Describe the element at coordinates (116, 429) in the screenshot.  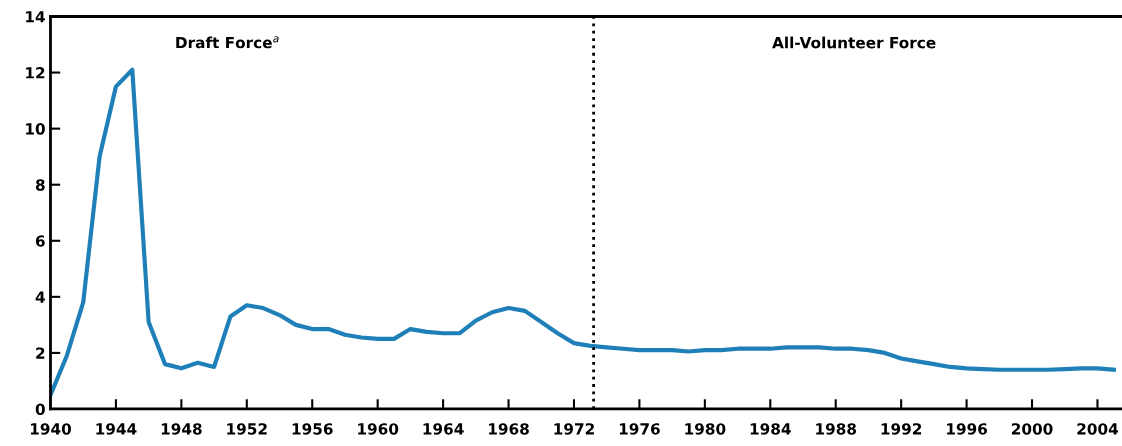
I see `x-tick-label: 1944` at that location.